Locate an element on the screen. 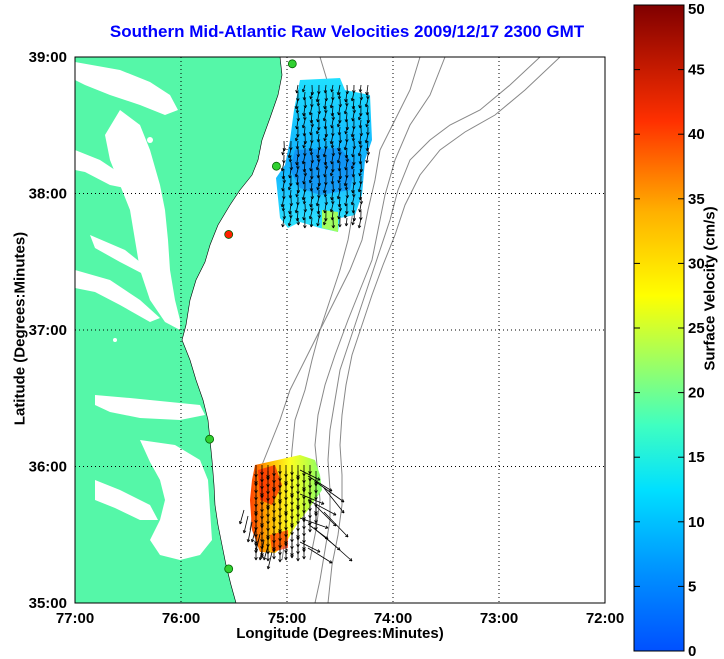 The width and height of the screenshot is (724, 659). colorbar-tick-label: 20 is located at coordinates (696, 393).